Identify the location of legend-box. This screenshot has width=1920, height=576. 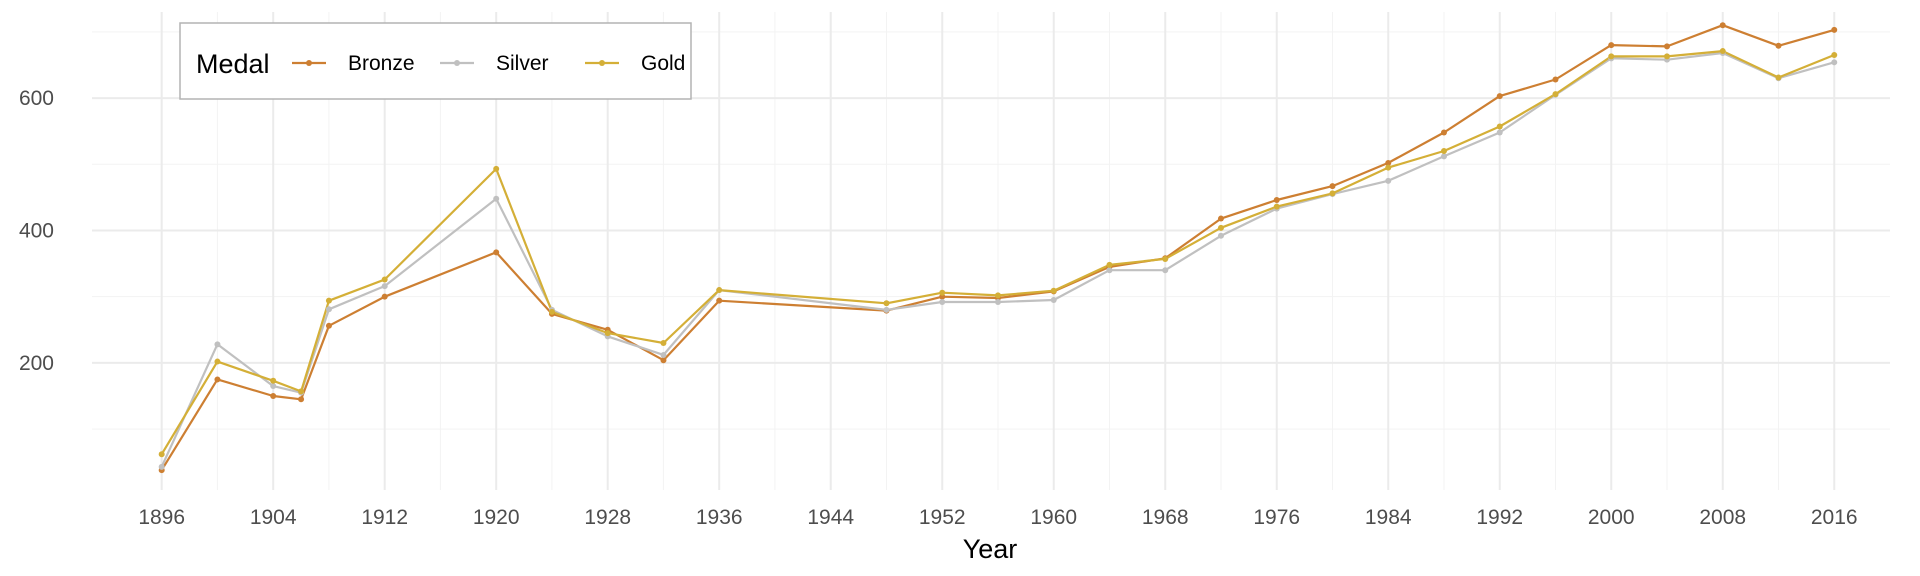
(435, 61).